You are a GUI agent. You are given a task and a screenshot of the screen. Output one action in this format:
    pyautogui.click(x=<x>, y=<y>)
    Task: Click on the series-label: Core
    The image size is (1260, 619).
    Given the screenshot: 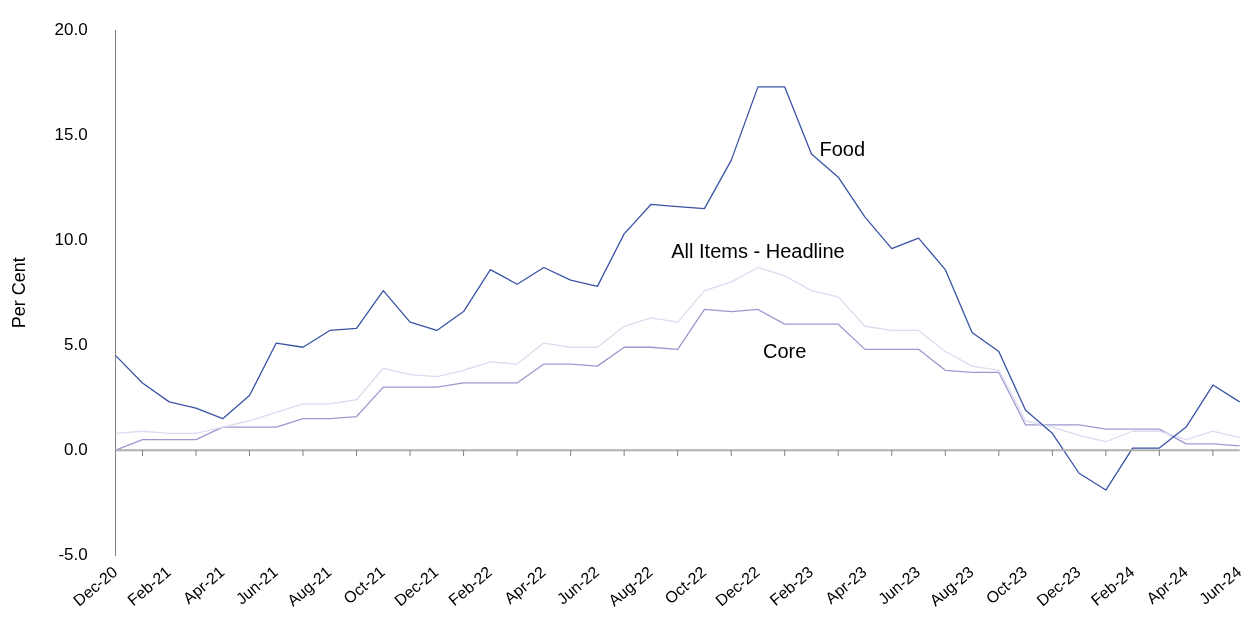 What is the action you would take?
    pyautogui.click(x=785, y=350)
    